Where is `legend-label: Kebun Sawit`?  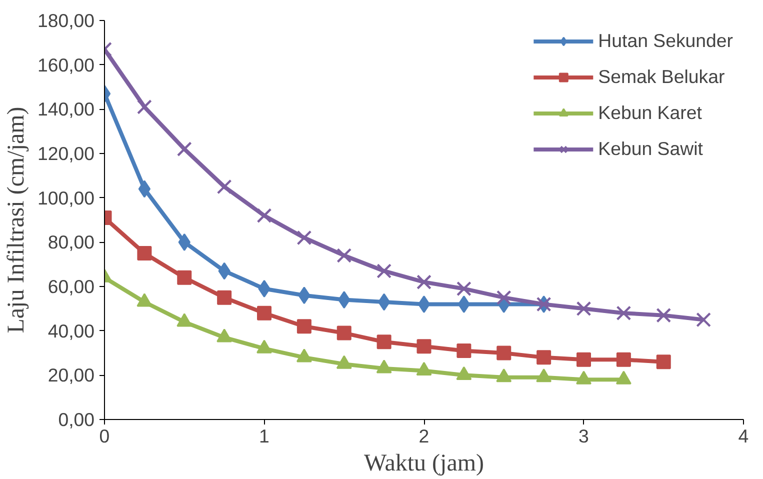 legend-label: Kebun Sawit is located at coordinates (650, 149).